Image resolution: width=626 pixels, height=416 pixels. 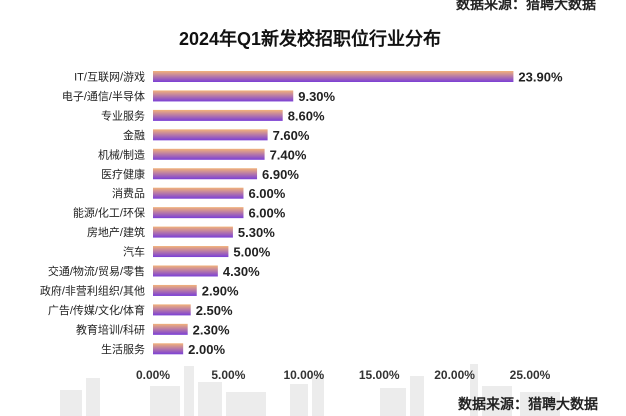 I want to click on category-label: 政府/非营利组织/其他, so click(x=92, y=290).